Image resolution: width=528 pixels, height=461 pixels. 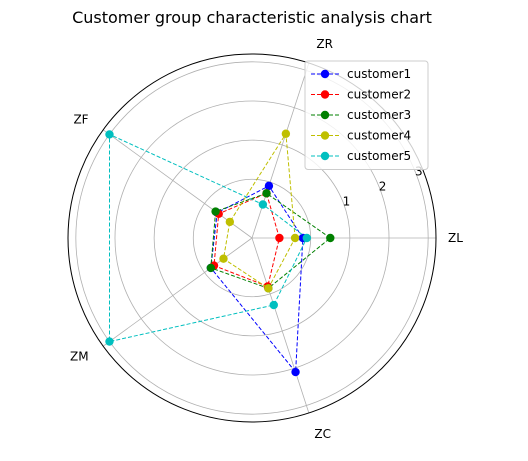 What do you see at coordinates (379, 95) in the screenshot?
I see `legend-label: customer2` at bounding box center [379, 95].